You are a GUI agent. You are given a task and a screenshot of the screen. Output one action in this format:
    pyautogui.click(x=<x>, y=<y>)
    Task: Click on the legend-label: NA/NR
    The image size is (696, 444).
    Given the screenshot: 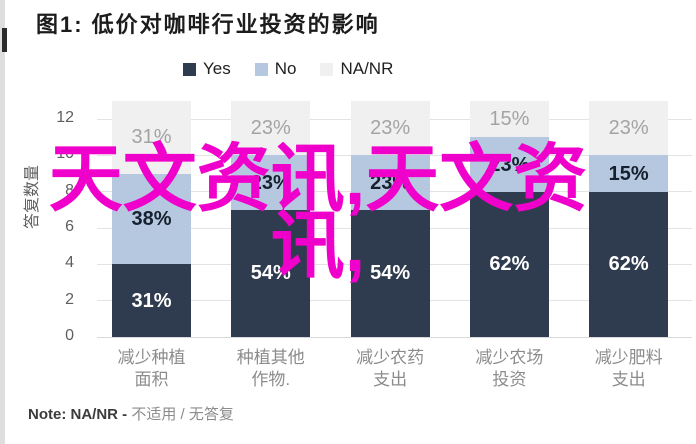 What is the action you would take?
    pyautogui.click(x=367, y=68)
    